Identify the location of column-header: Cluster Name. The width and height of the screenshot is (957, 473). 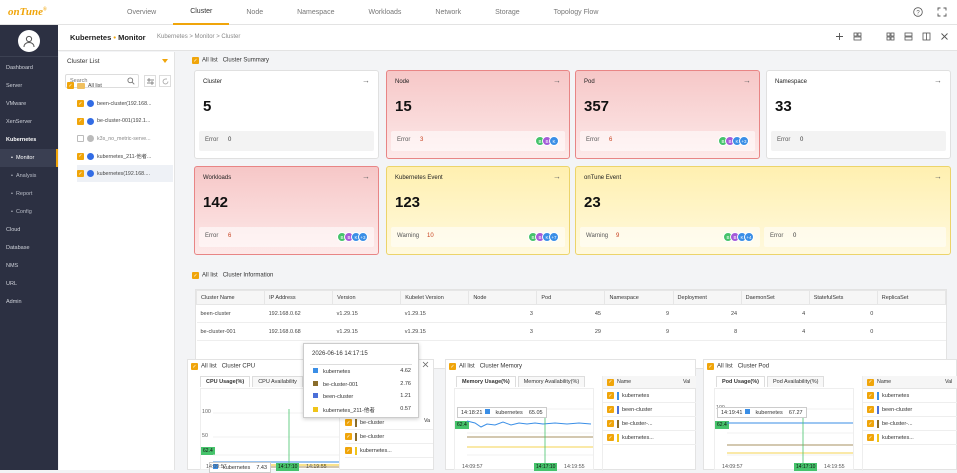
(231, 297).